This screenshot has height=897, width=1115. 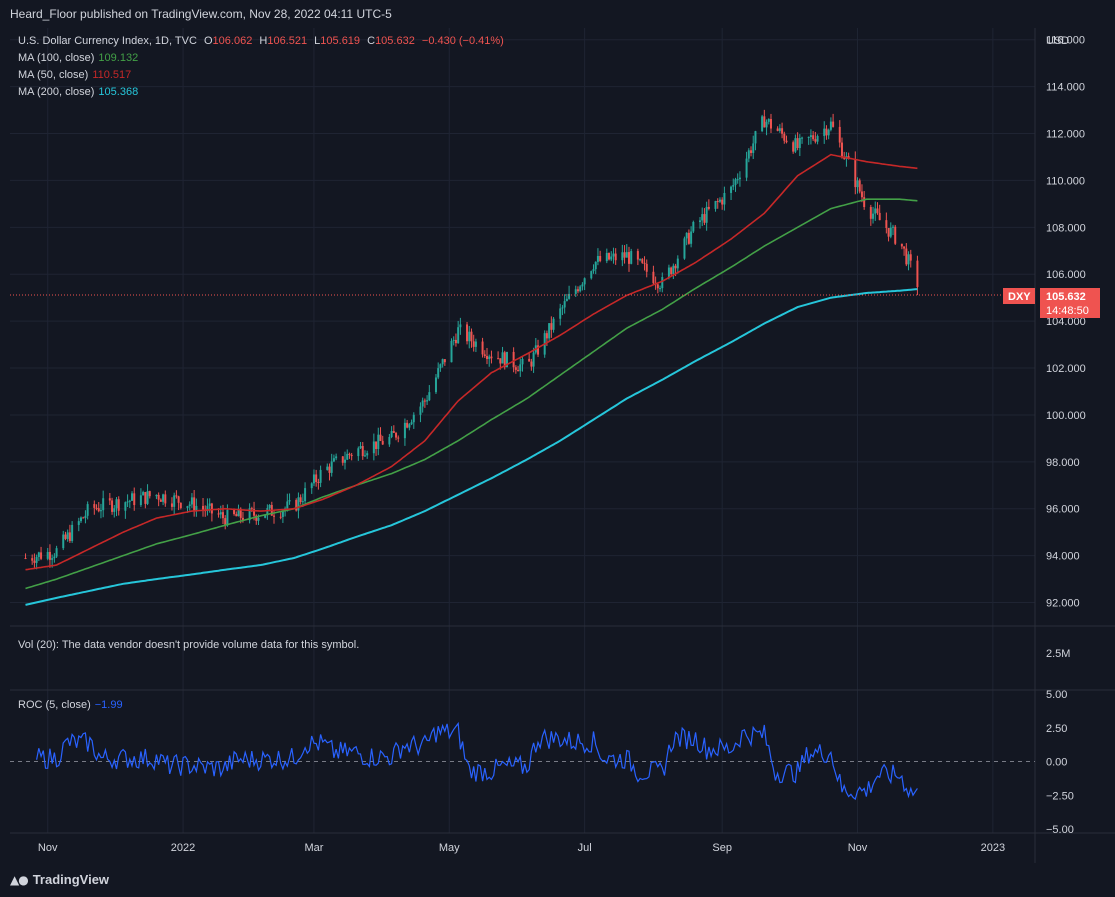 I want to click on legend-close: 105.632, so click(x=395, y=41).